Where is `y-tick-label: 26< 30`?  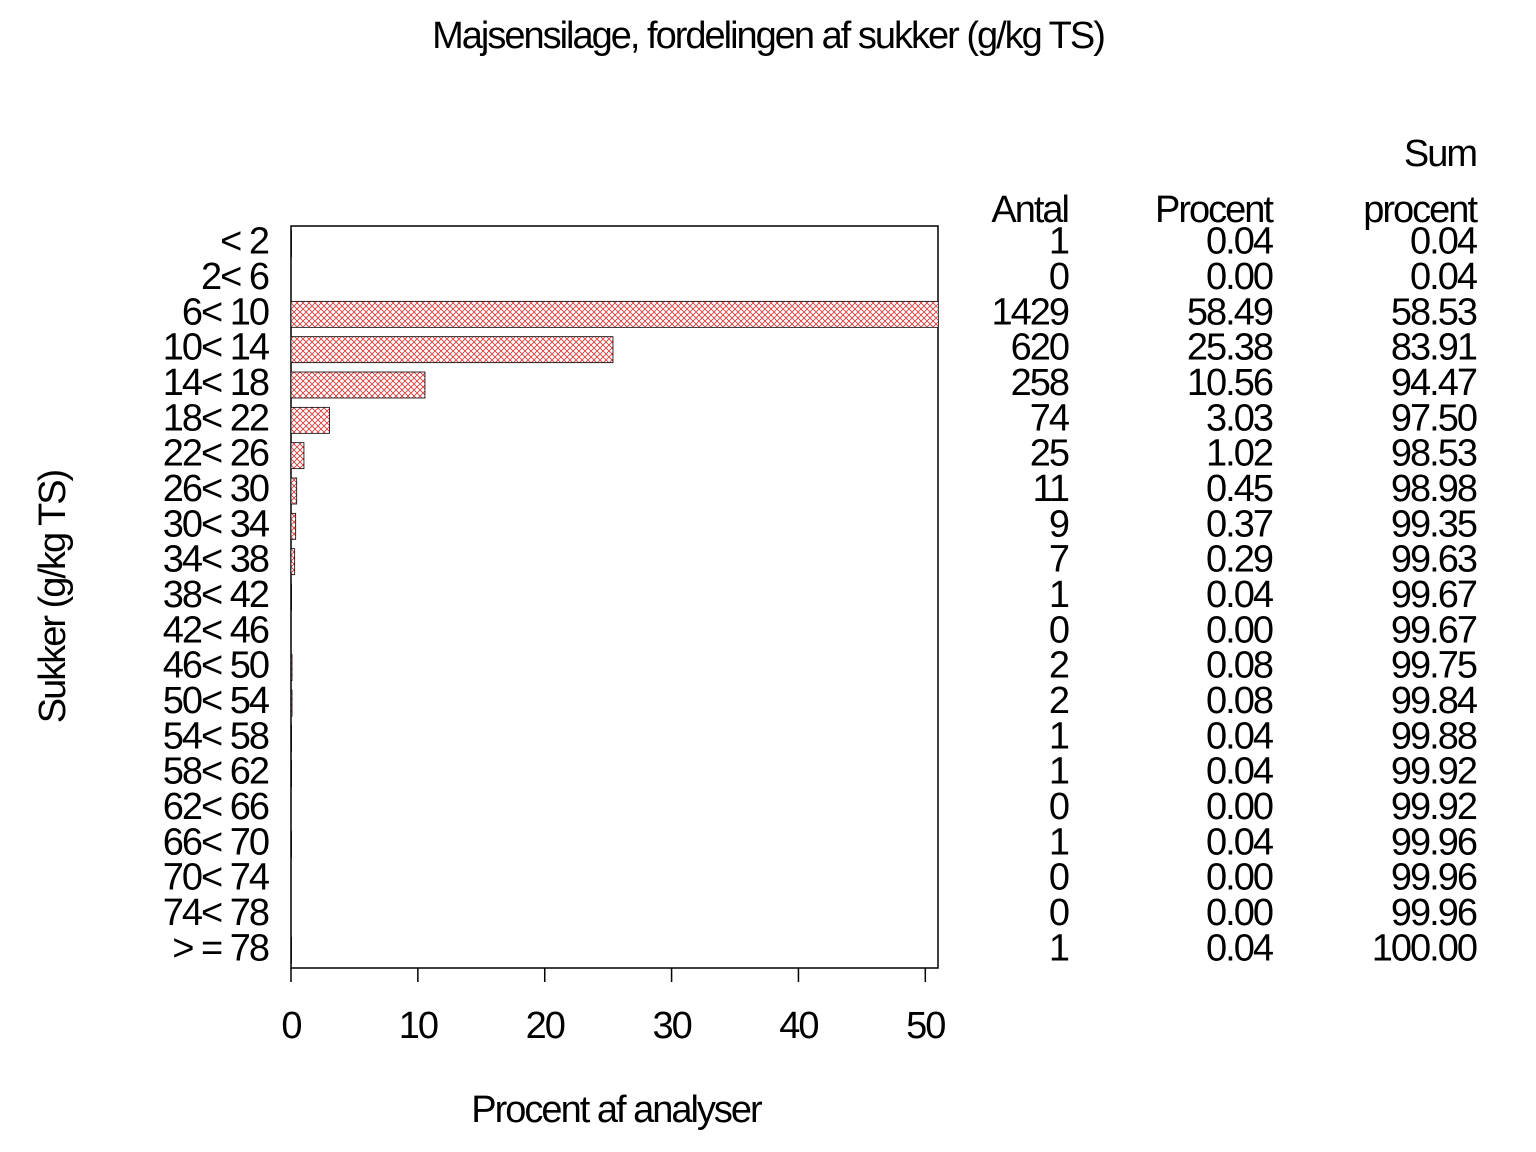
y-tick-label: 26< 30 is located at coordinates (216, 489).